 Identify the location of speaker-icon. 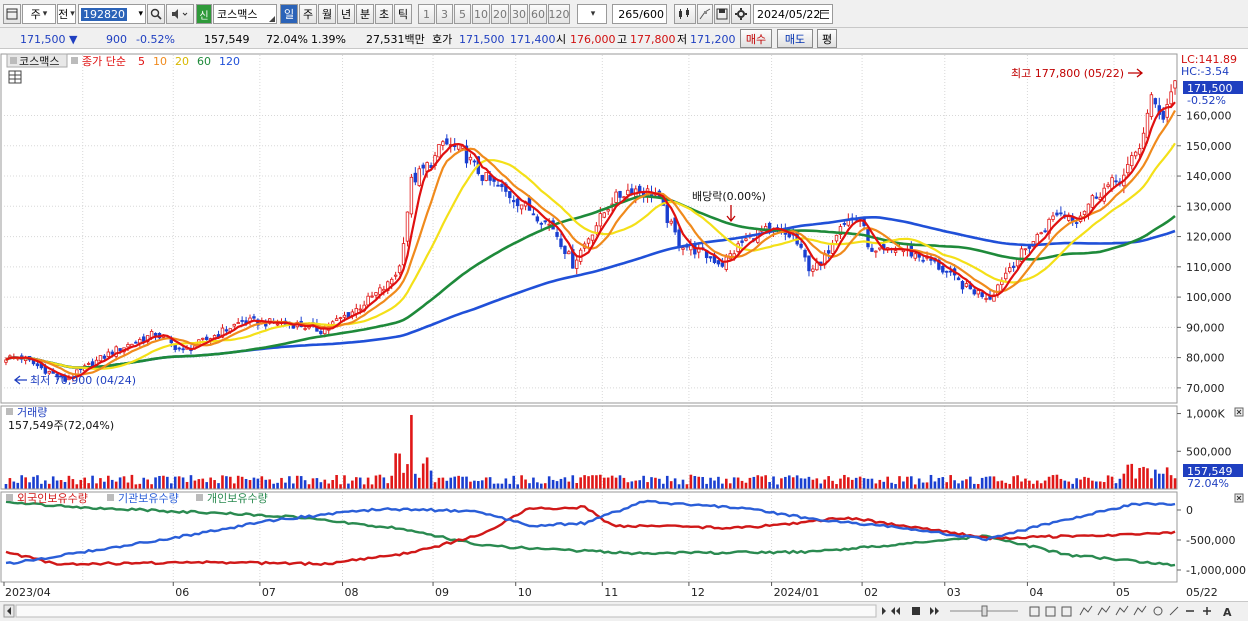
(180, 14).